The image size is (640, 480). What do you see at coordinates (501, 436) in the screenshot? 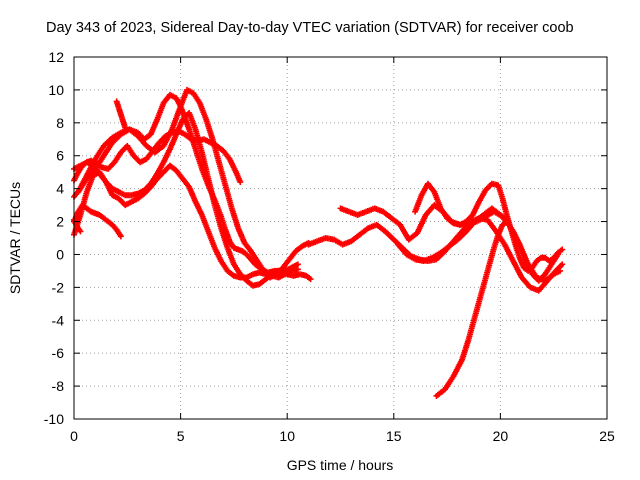
I see `x-tick-label: 20` at bounding box center [501, 436].